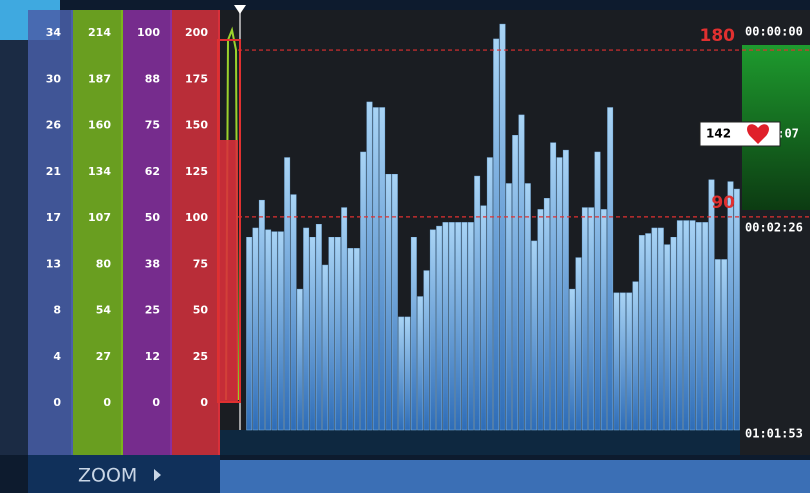 The image size is (810, 493). What do you see at coordinates (774, 32) in the screenshot?
I see `time-label: 00:00:00` at bounding box center [774, 32].